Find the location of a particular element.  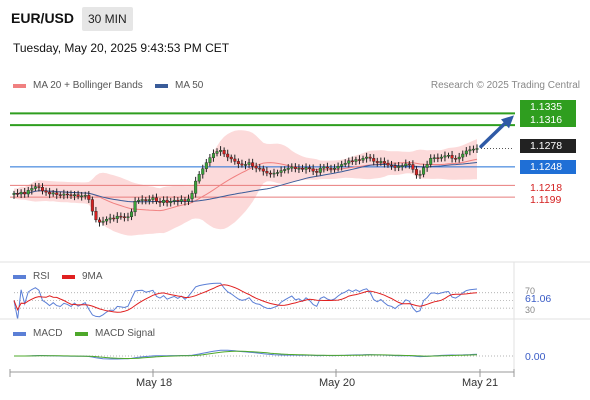

legend-ma50-label: MA 50 is located at coordinates (189, 85).